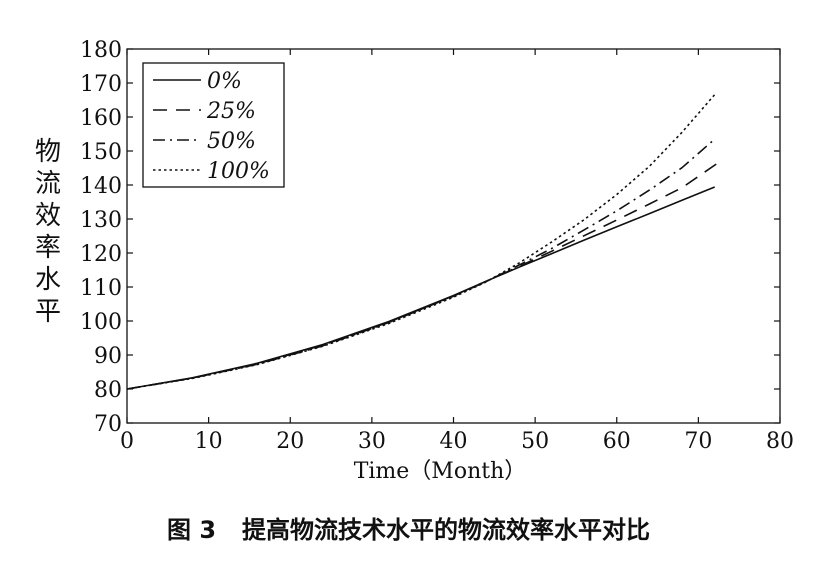 This screenshot has width=817, height=588. Describe the element at coordinates (101, 186) in the screenshot. I see `y-tick-label: 140` at that location.